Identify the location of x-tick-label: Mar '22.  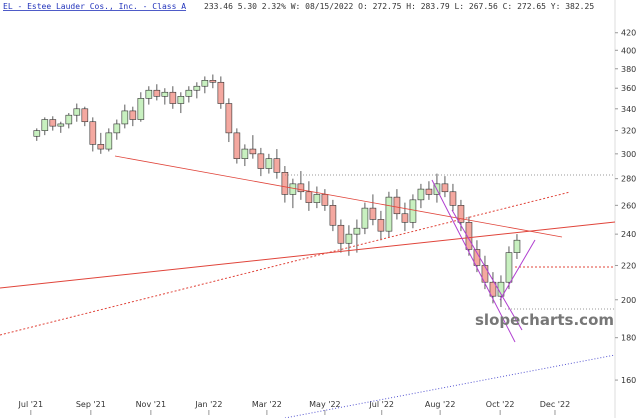
(267, 404).